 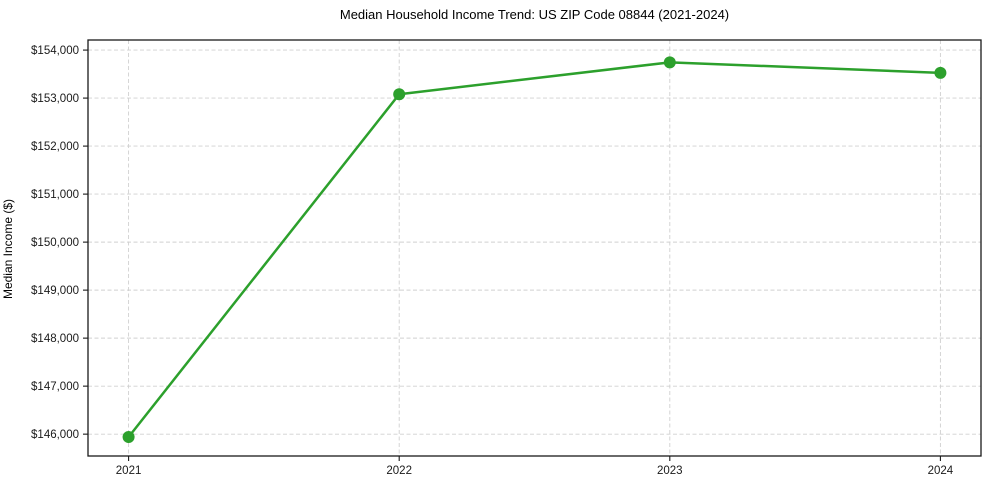 I want to click on y-tick-label: $153,000, so click(x=55, y=99).